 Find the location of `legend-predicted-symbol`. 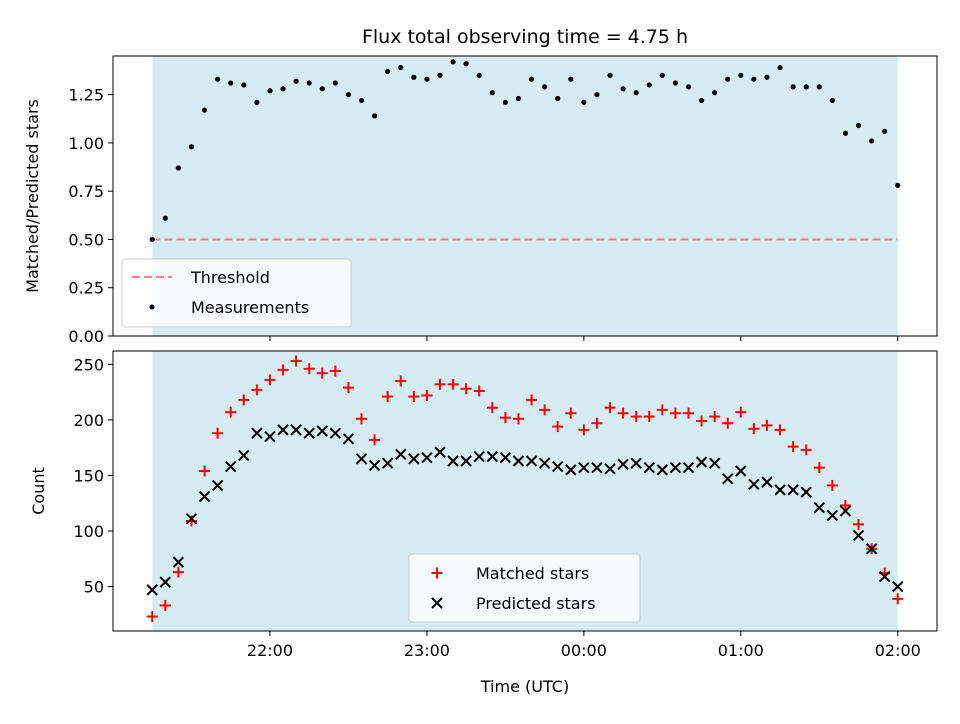

legend-predicted-symbol is located at coordinates (437, 603).